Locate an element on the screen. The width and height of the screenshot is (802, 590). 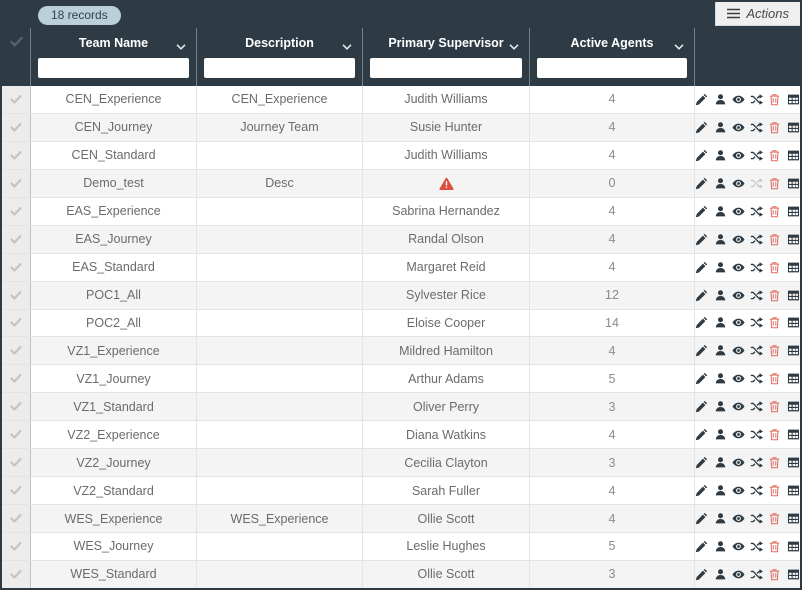
supervisor-filter-input is located at coordinates (446, 68).